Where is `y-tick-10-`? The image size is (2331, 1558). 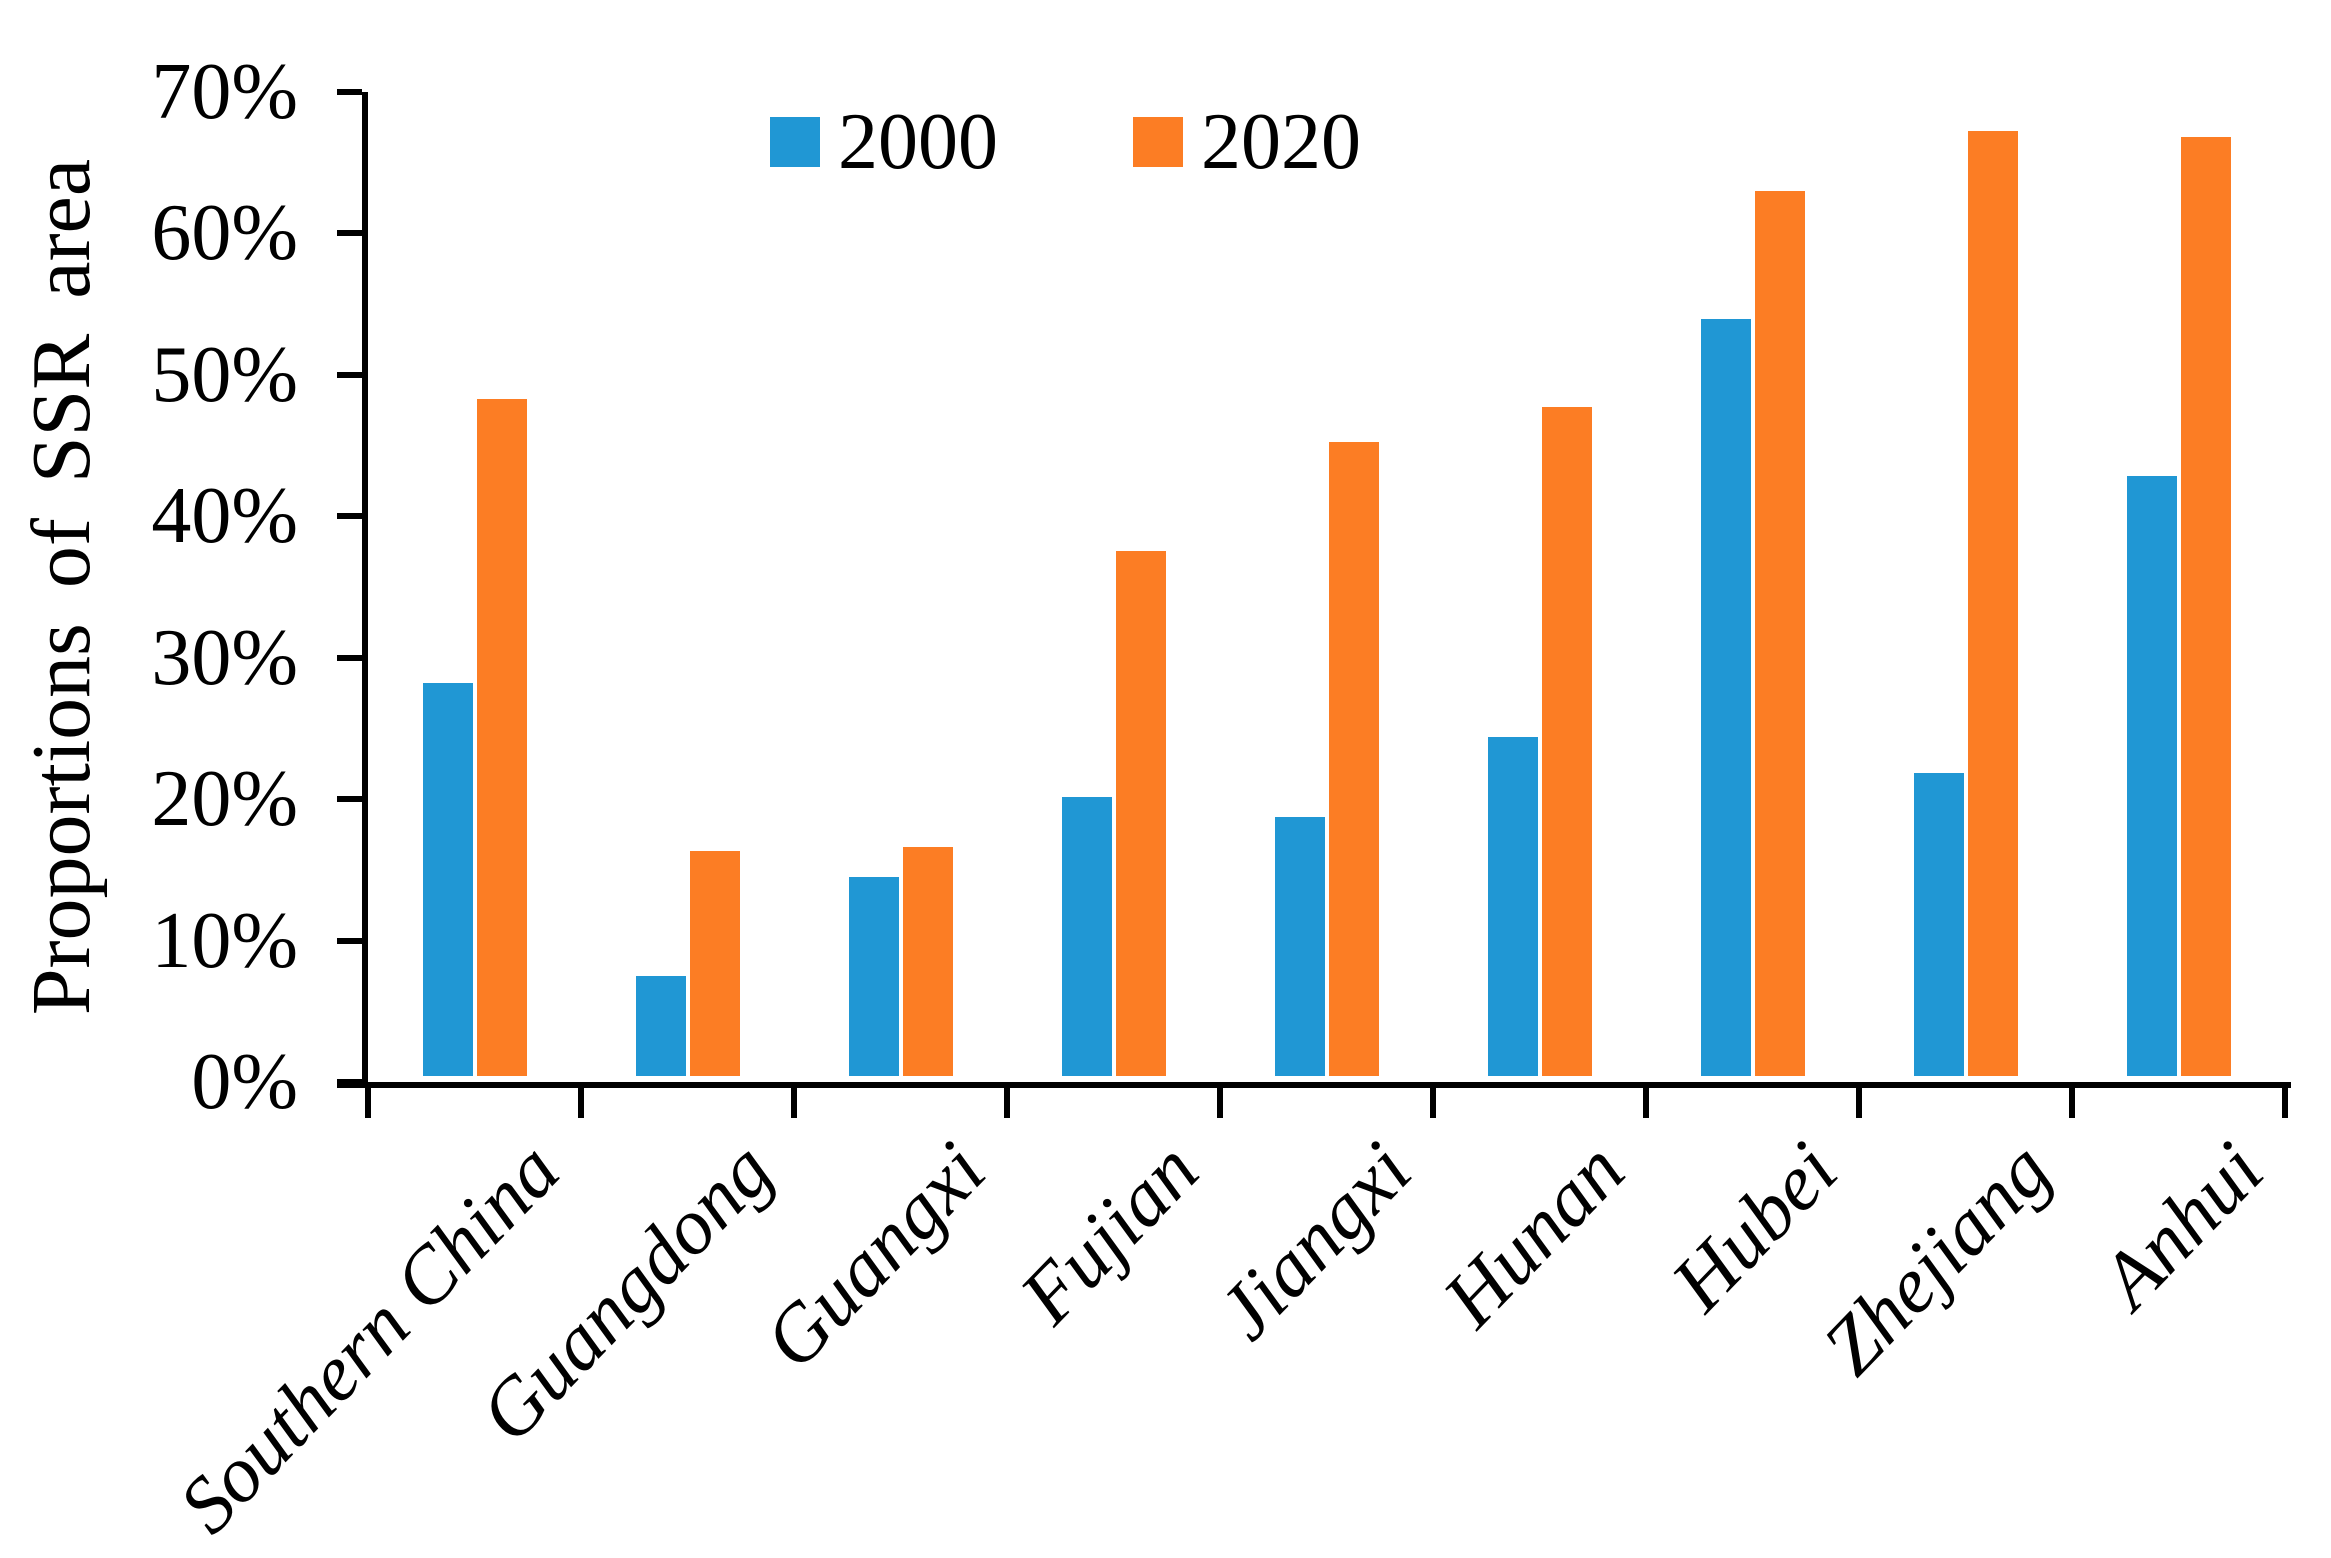 y-tick-10- is located at coordinates (349, 940).